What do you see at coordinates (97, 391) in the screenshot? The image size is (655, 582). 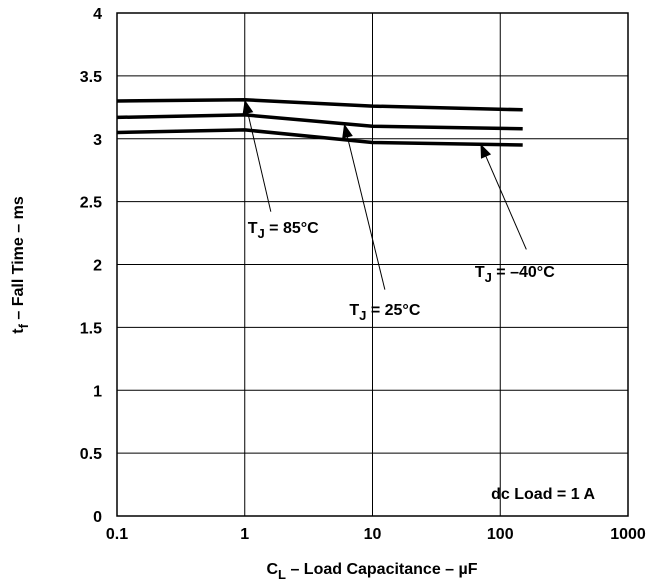 I see `y-tick-label: 1` at bounding box center [97, 391].